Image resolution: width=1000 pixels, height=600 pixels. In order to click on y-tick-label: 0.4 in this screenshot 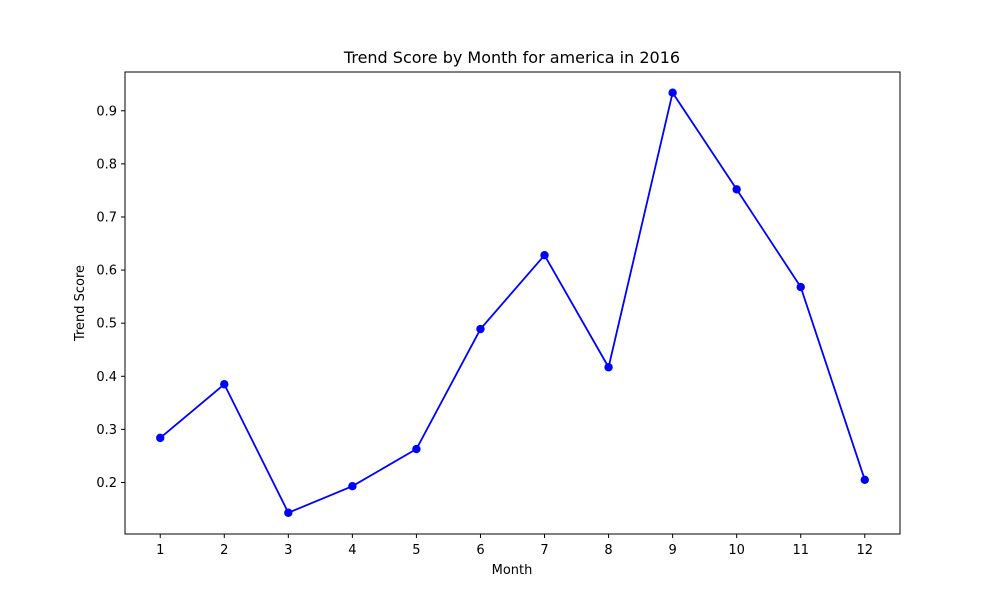, I will do `click(106, 377)`.